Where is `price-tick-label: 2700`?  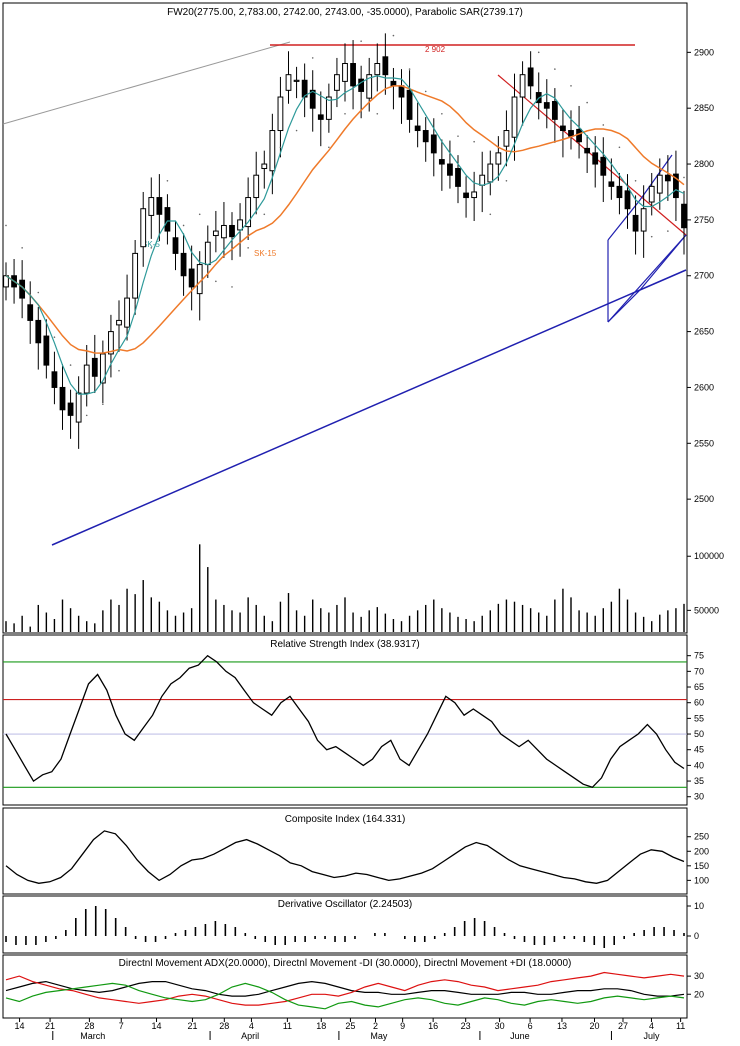
price-tick-label: 2700 is located at coordinates (704, 276).